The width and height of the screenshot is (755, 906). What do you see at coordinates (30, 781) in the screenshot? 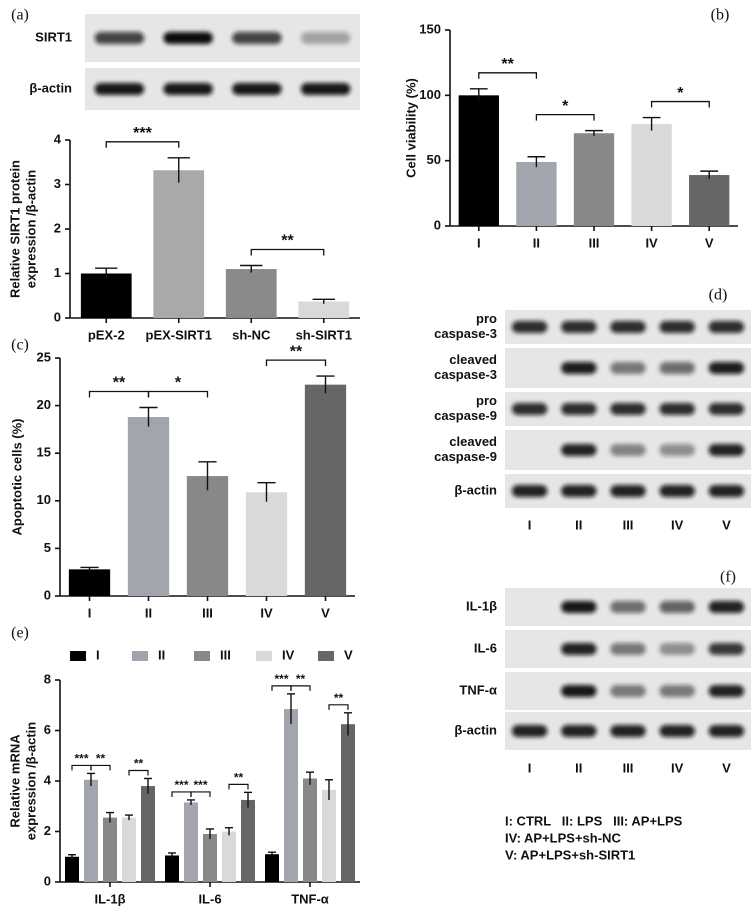
I see `y-axis-label: expression /β-actin` at bounding box center [30, 781].